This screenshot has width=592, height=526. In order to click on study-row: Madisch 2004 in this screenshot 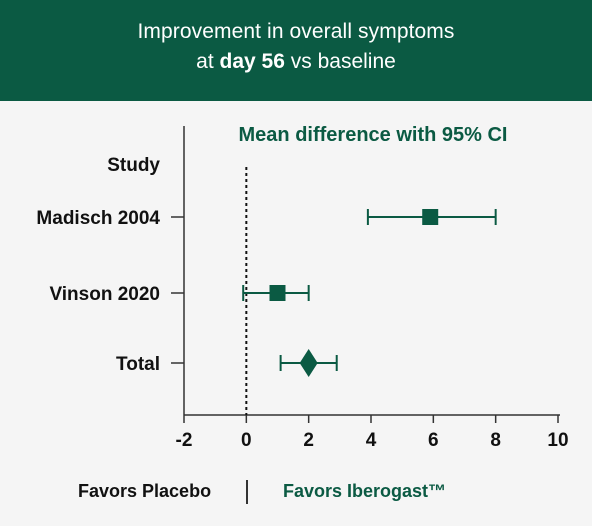, I will do `click(266, 218)`.